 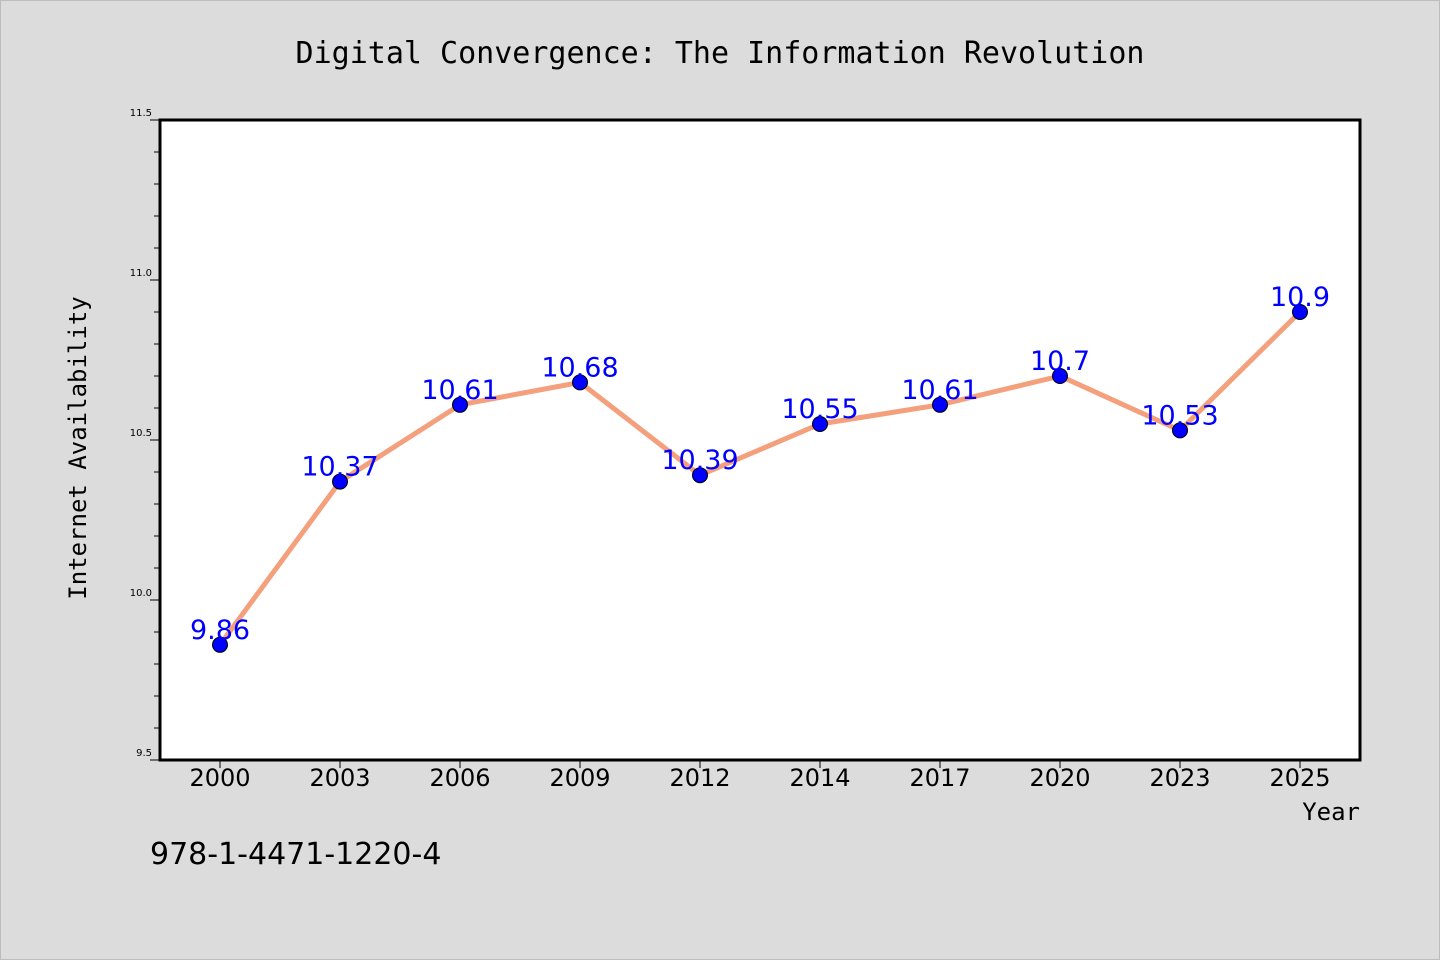 I want to click on x-tick-label: 2025, so click(x=1299, y=778).